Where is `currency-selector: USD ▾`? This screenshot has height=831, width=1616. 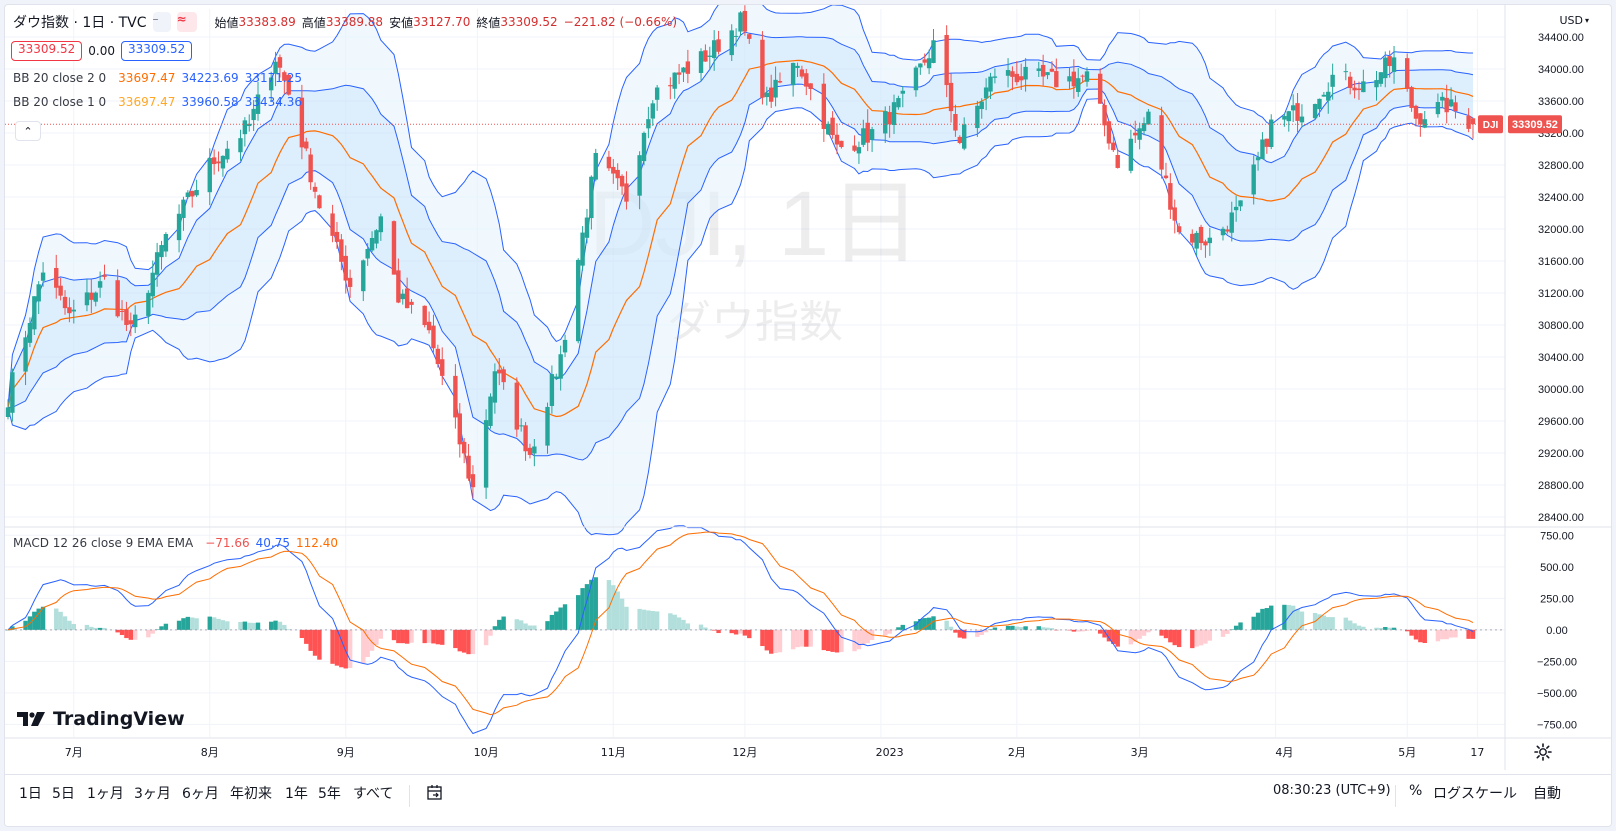
currency-selector: USD ▾ is located at coordinates (1574, 20).